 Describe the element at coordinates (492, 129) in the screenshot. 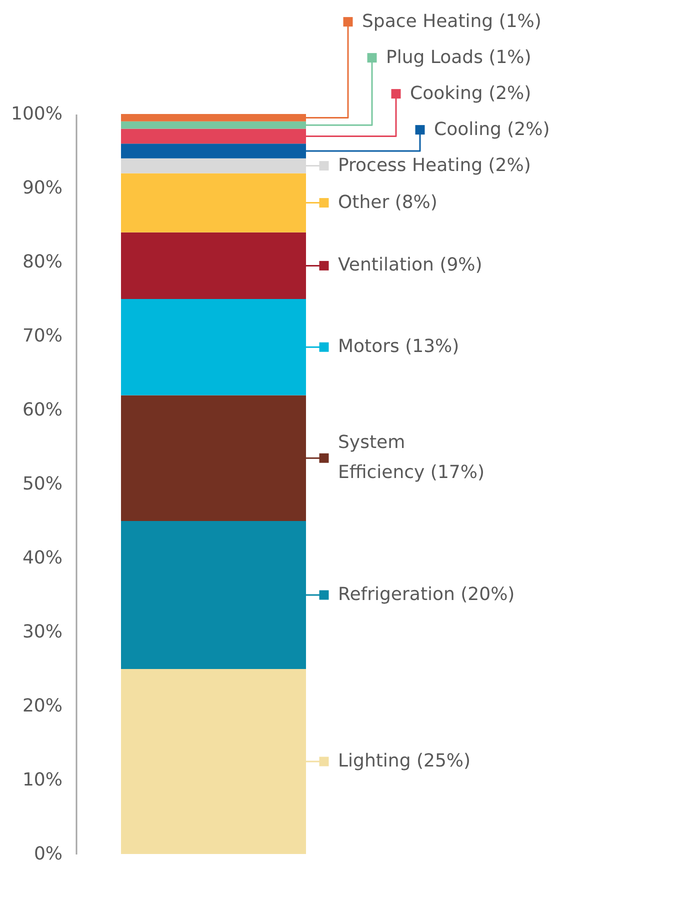

I see `legend-label: Cooling (2%)` at that location.